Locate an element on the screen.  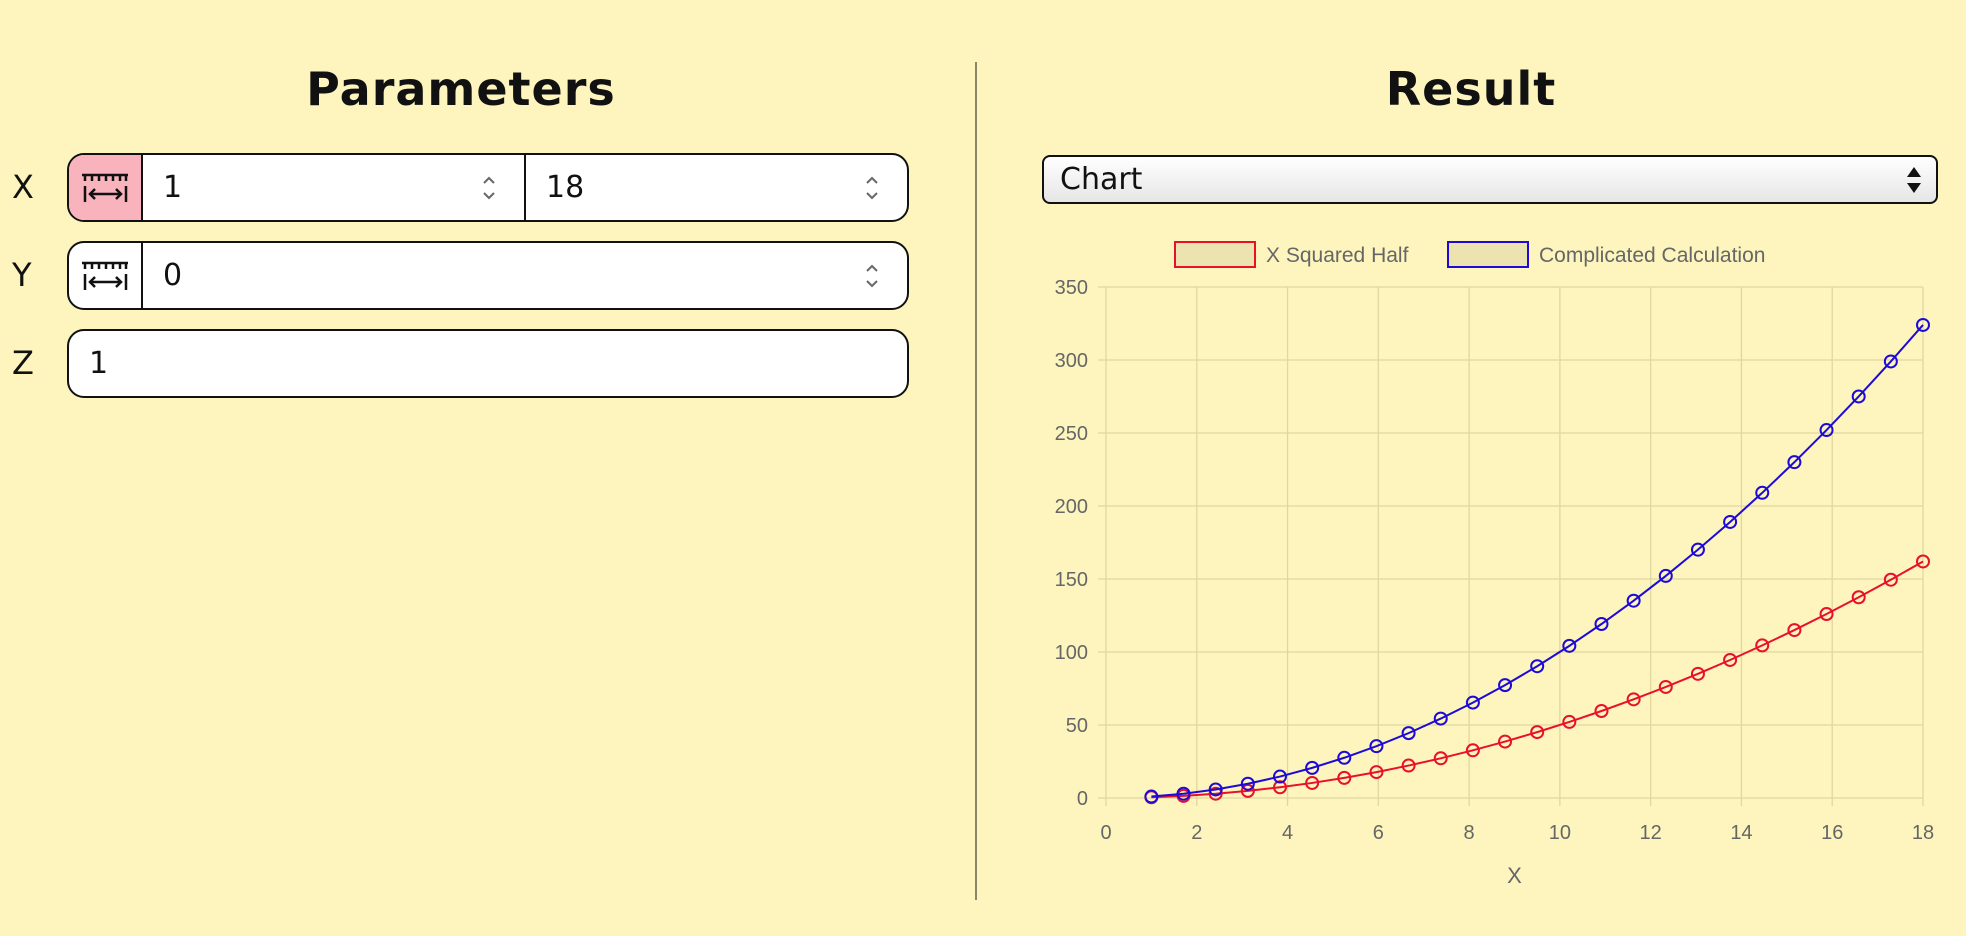
x-tick-label: 8 is located at coordinates (1469, 833).